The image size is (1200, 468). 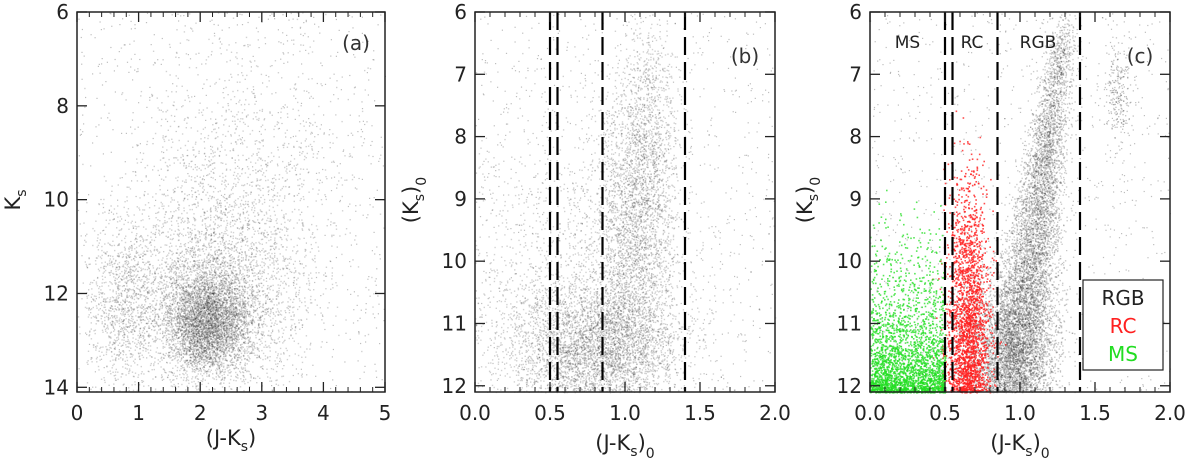 What do you see at coordinates (617, 202) in the screenshot?
I see `panel-b-vlines` at bounding box center [617, 202].